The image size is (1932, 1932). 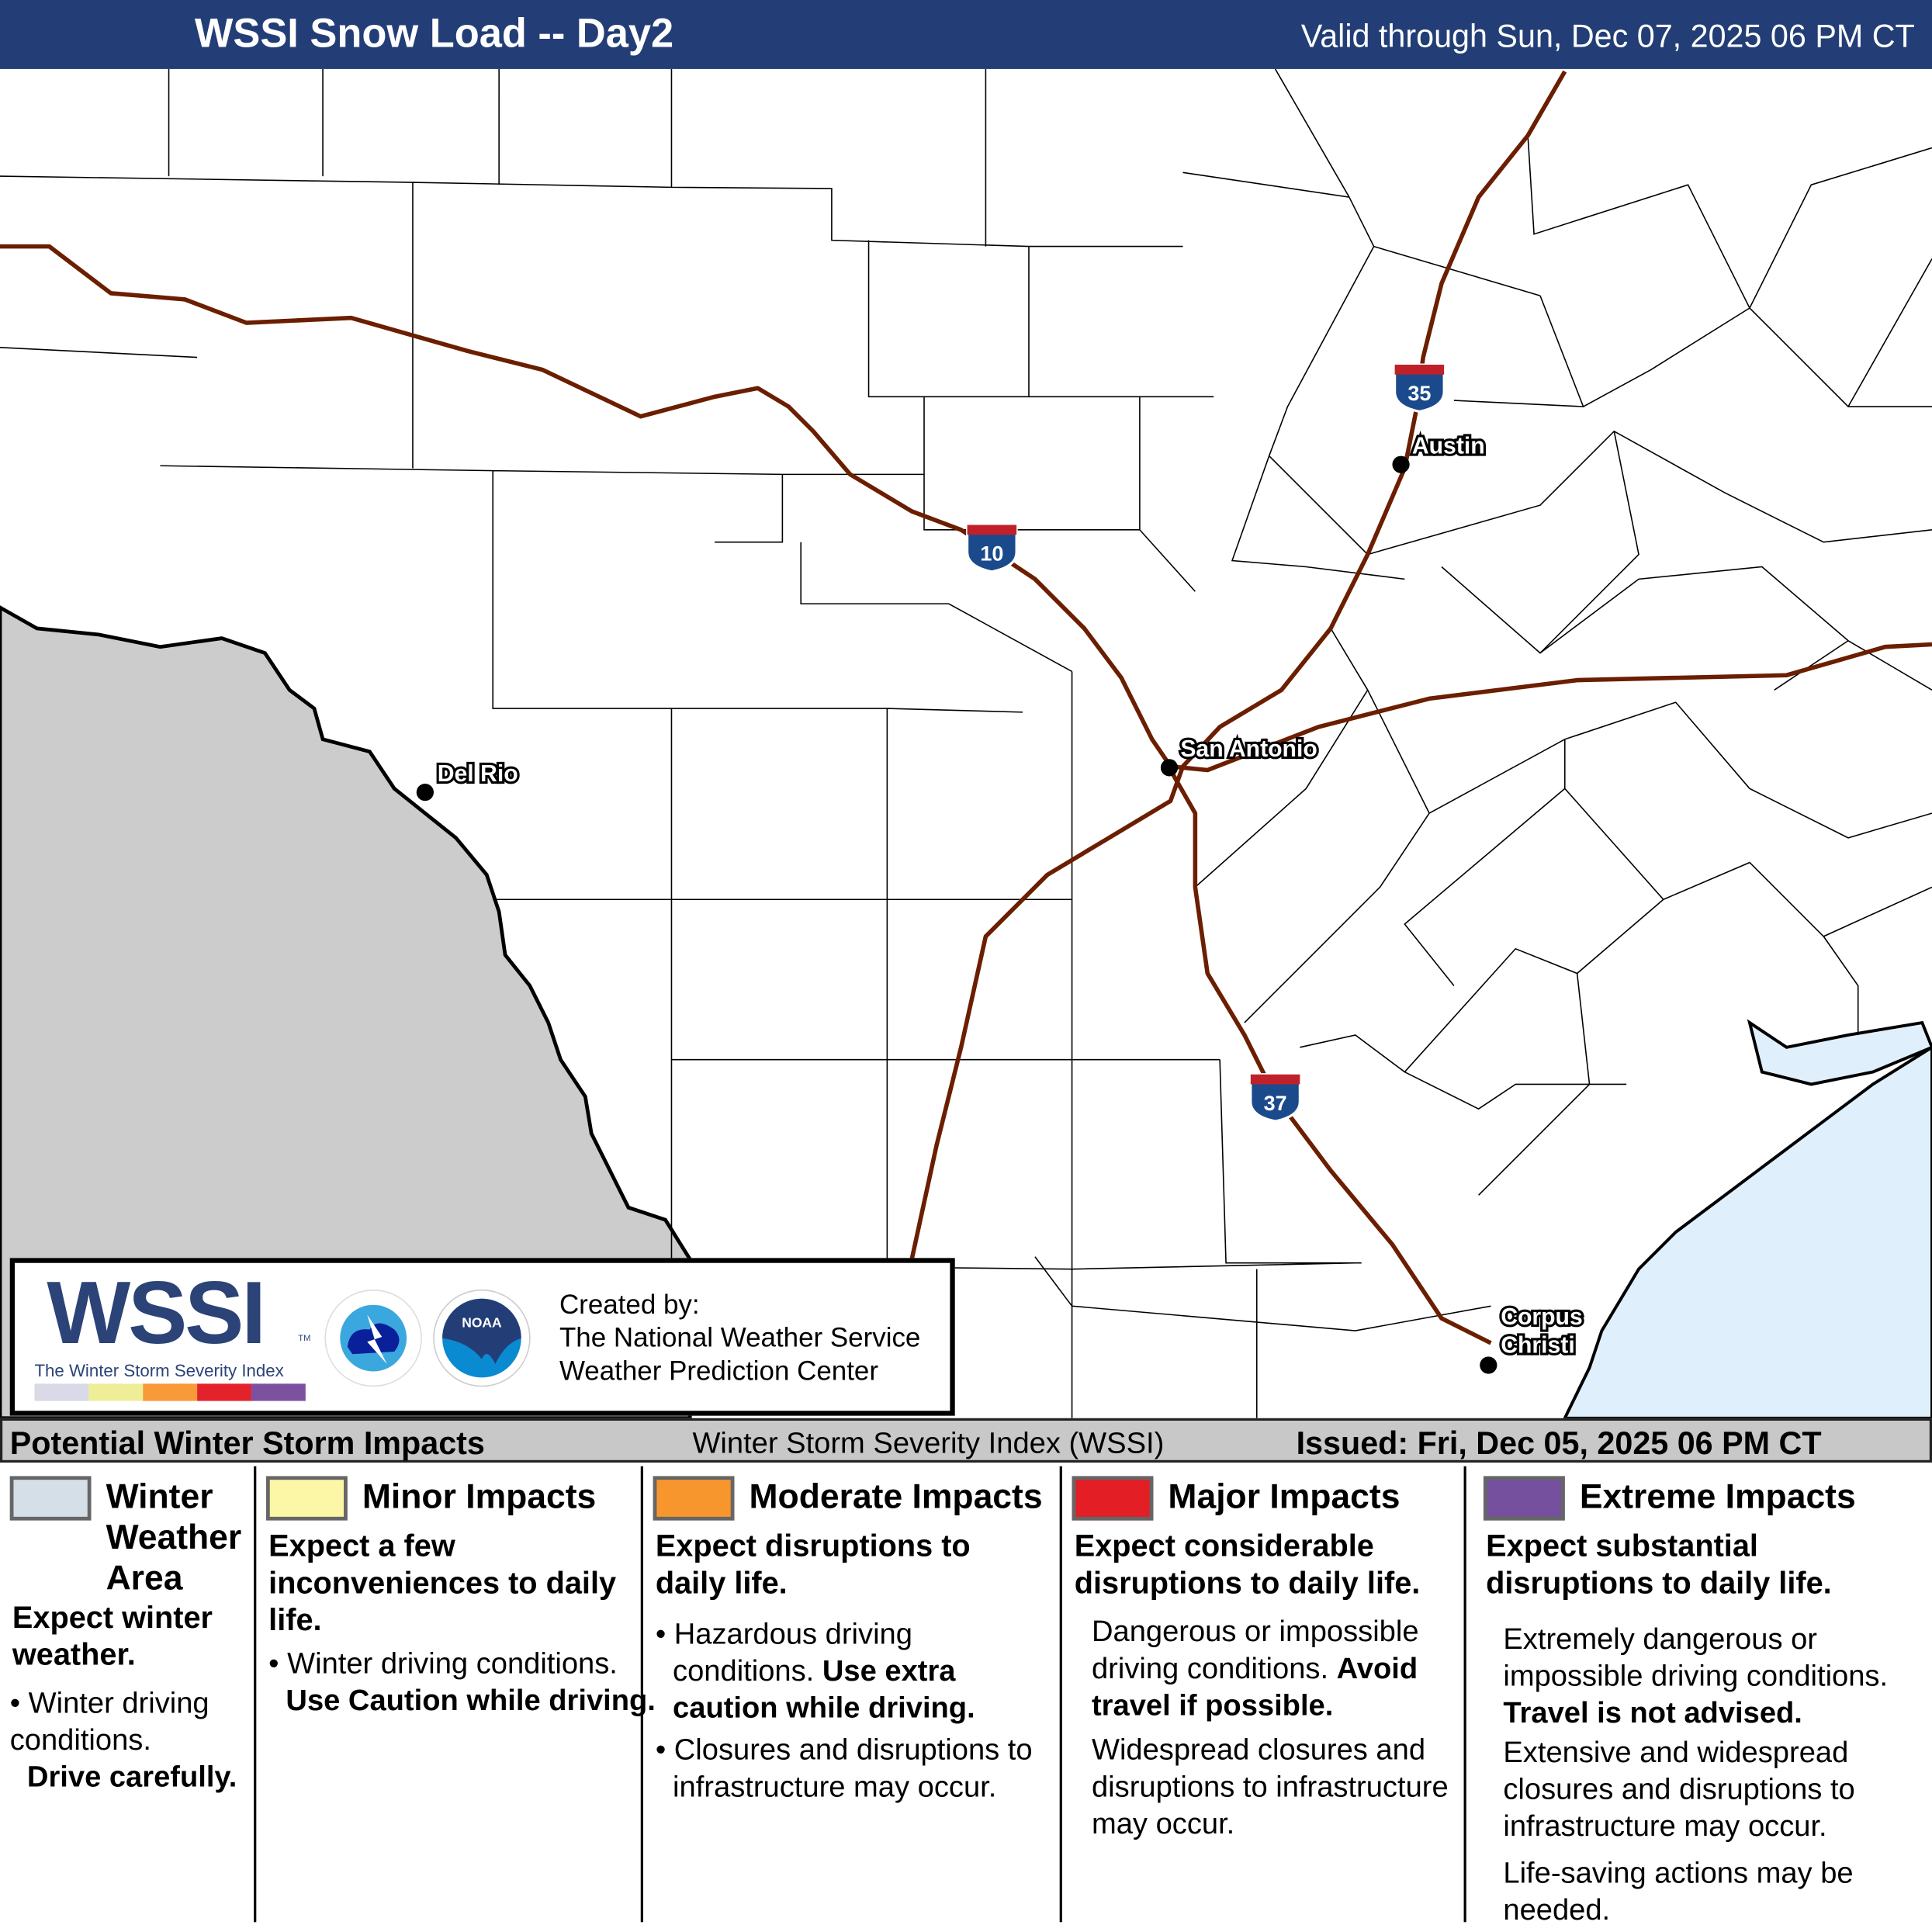 What do you see at coordinates (112, 1636) in the screenshot?
I see `category-summary: Expect winter weather.` at bounding box center [112, 1636].